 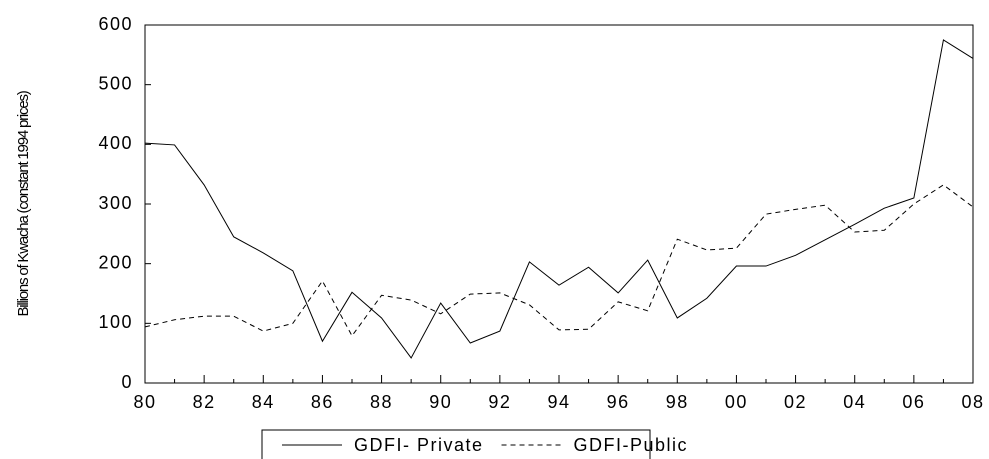 I want to click on legend-label: GDFI- Private, so click(x=419, y=445).